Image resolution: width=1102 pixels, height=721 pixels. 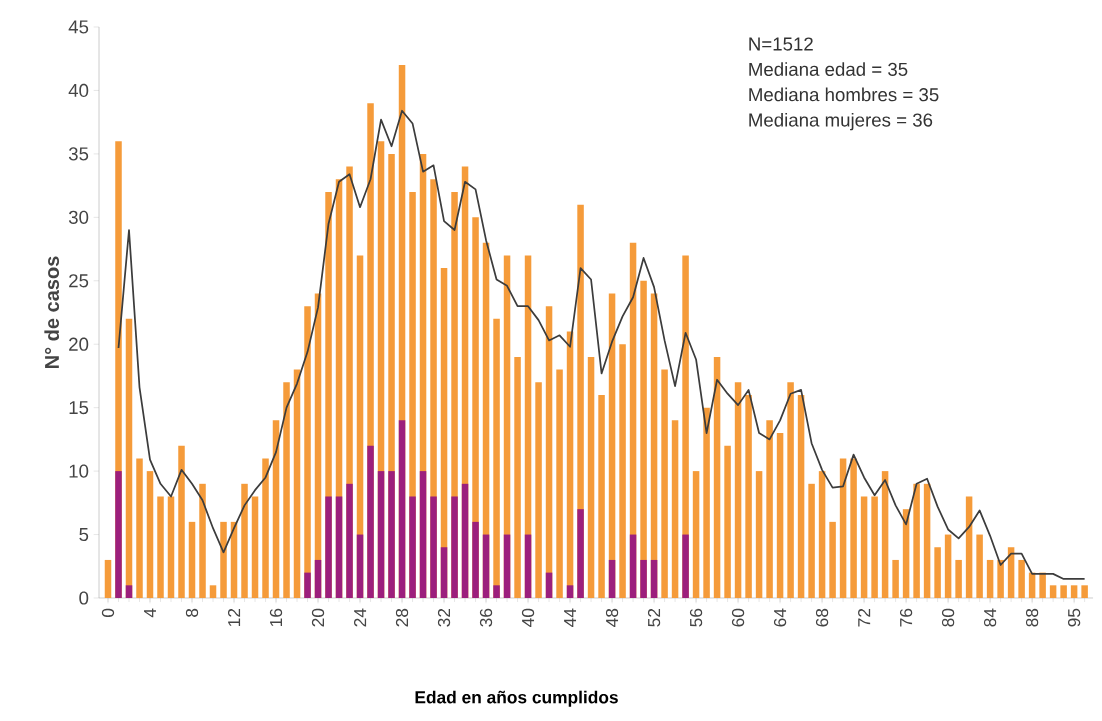 What do you see at coordinates (864, 617) in the screenshot?
I see `x-tick-label: 72` at bounding box center [864, 617].